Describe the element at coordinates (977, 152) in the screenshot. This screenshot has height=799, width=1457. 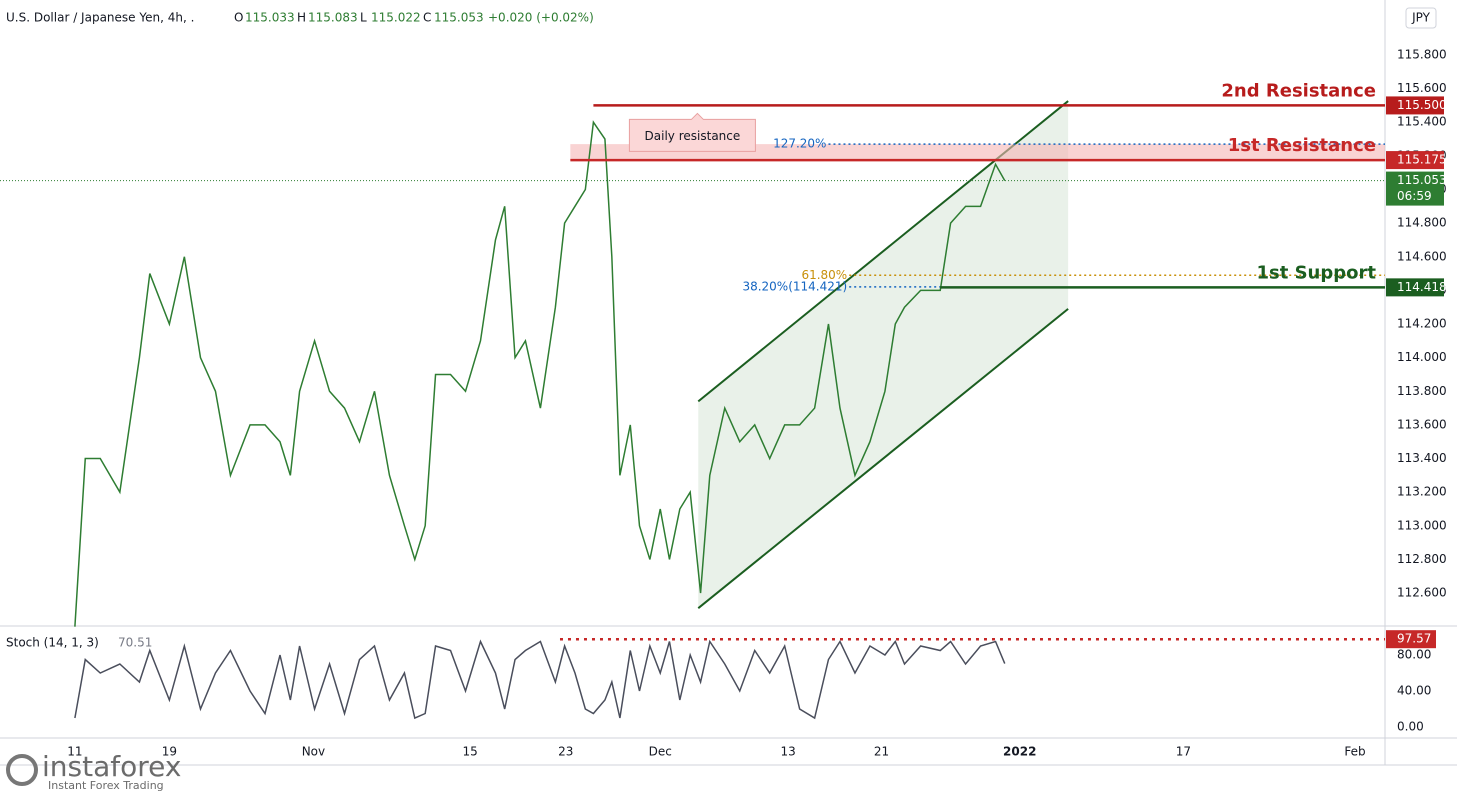
I see `resistance-zone` at that location.